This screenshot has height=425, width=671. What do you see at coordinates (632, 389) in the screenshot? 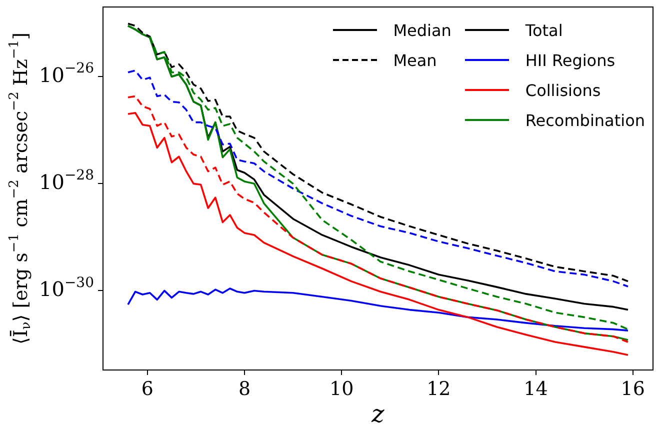
I see `x-tick-label: 16` at bounding box center [632, 389].